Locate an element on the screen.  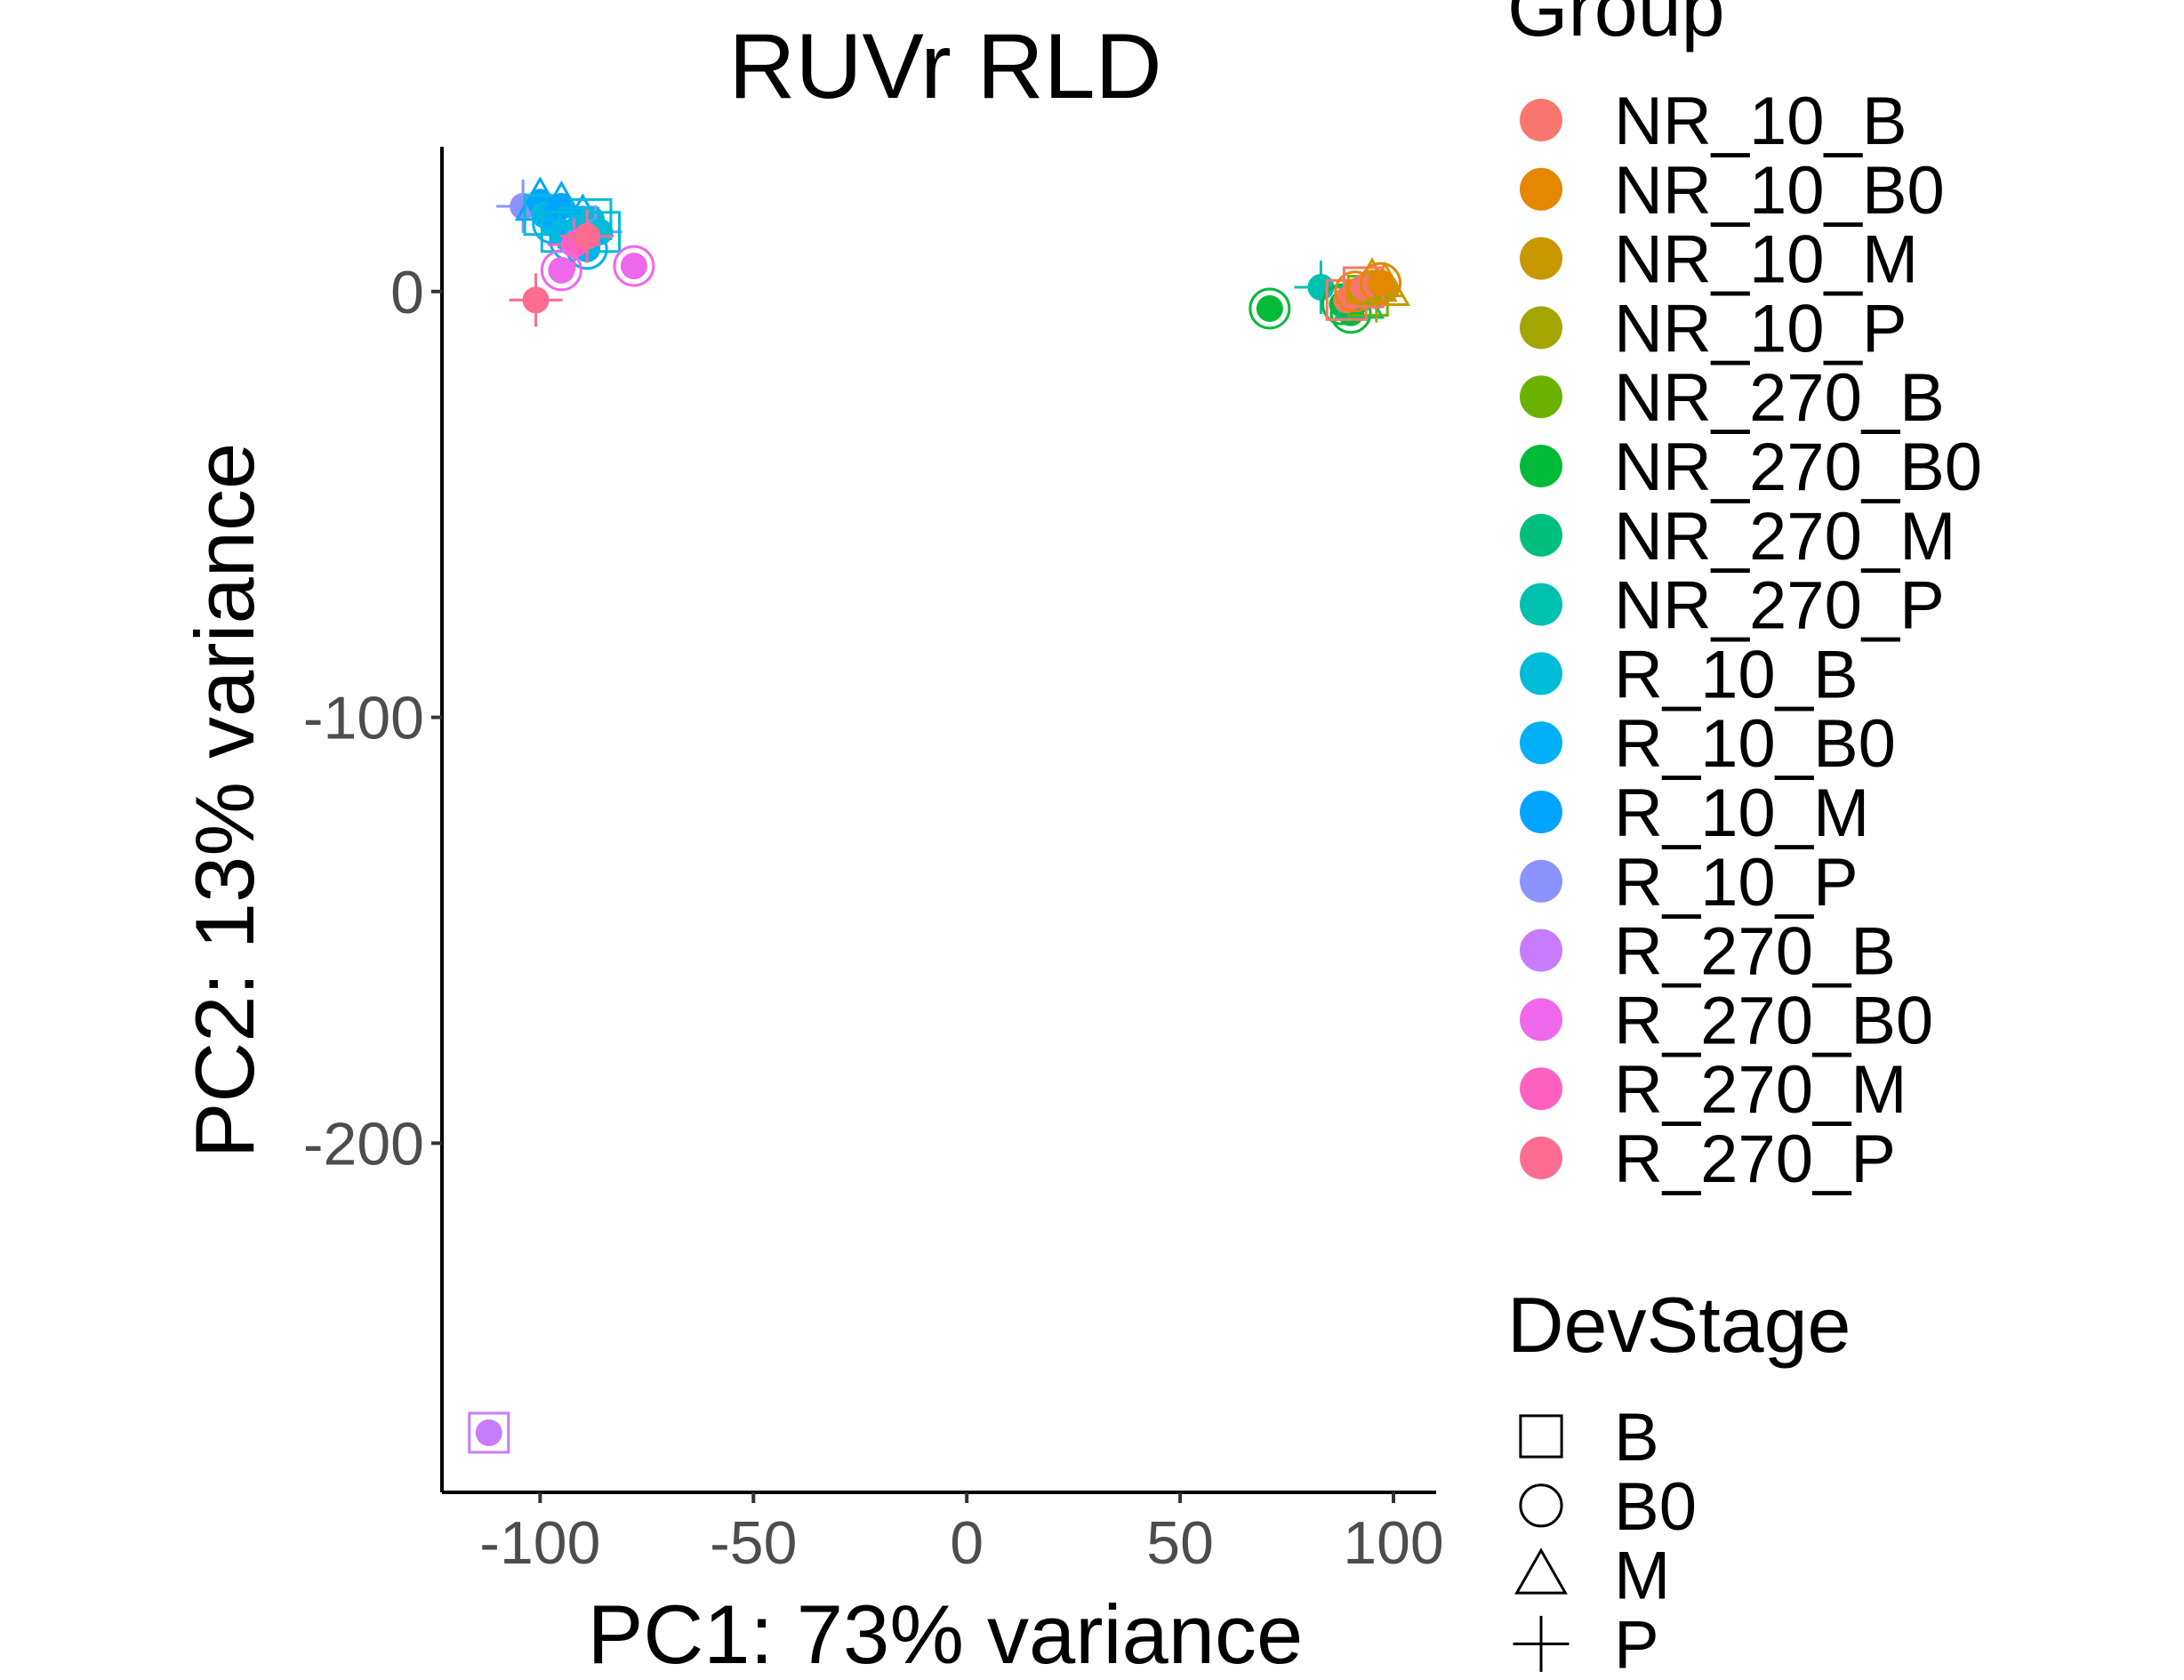
group-legend-item: R_270_M is located at coordinates (1713, 1090).